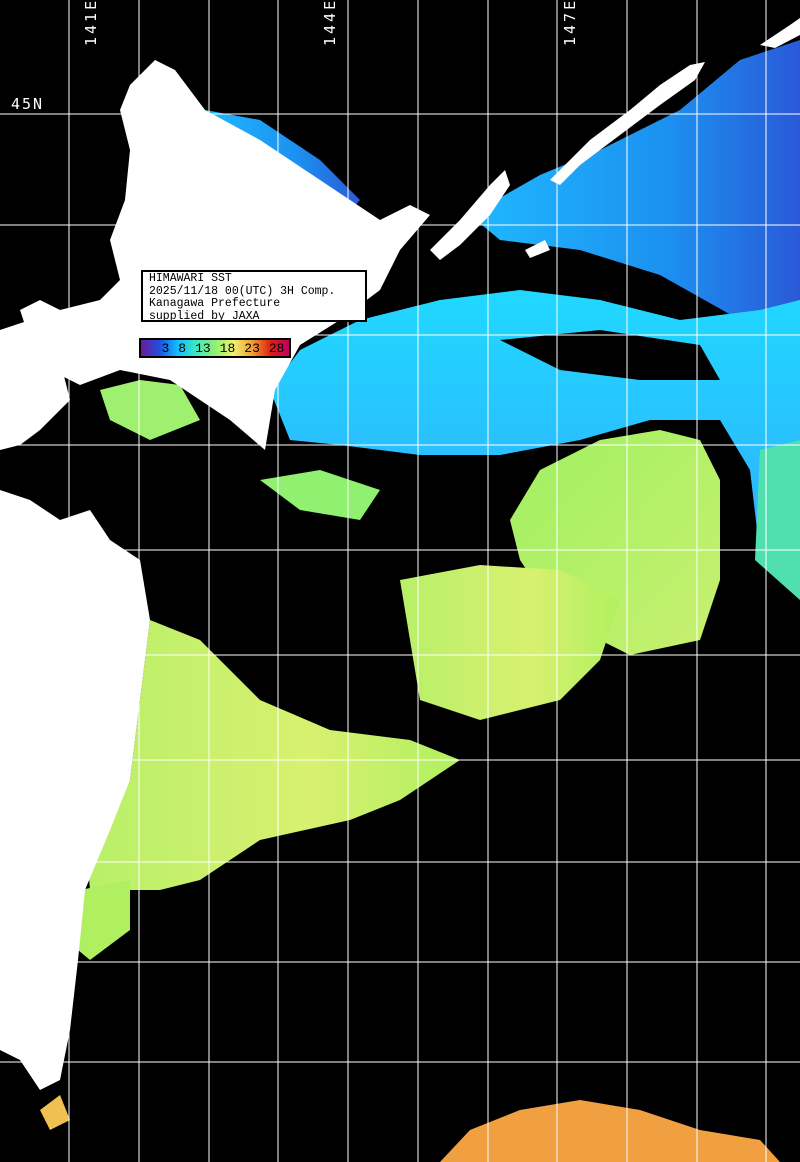 The image size is (800, 1162). I want to click on honshu, so click(75, 790).